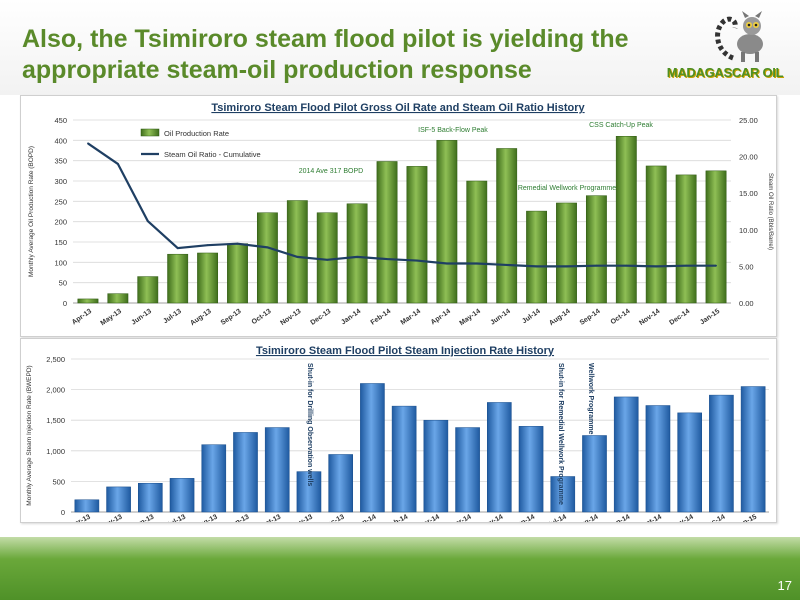 This screenshot has height=600, width=800. I want to click on y2-tick-label: 10.00, so click(748, 230).